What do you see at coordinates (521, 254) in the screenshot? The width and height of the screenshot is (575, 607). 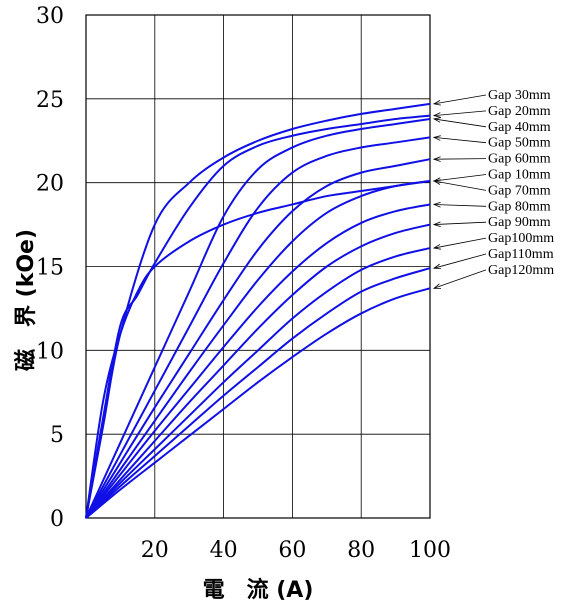 I see `legend-label: Gap110mm` at bounding box center [521, 254].